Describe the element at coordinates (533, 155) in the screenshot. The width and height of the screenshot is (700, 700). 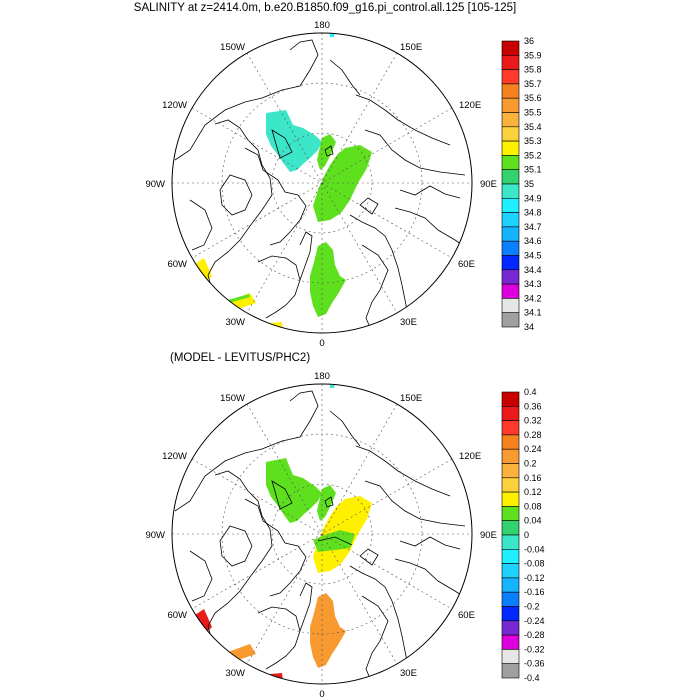
I see `colorbar-label: 35.2` at that location.